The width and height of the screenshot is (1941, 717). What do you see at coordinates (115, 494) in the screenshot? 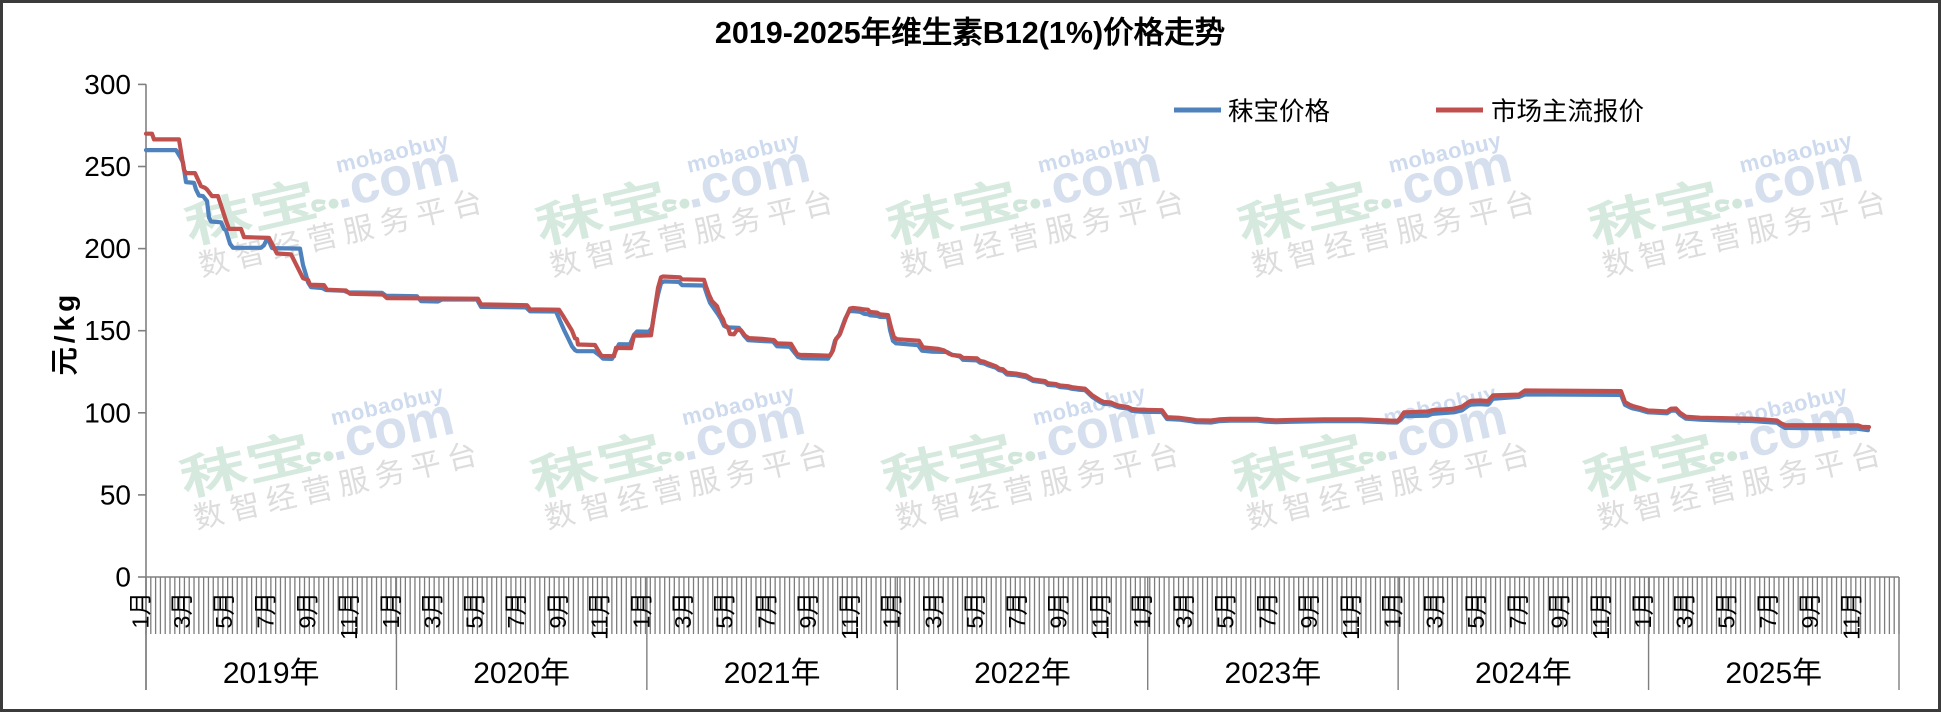
I see `svg-text: 50` at bounding box center [115, 494].